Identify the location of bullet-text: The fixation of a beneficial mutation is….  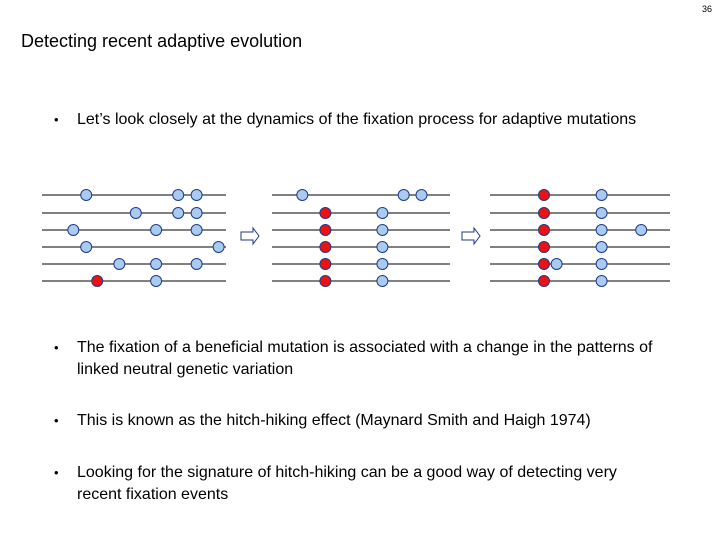
(365, 358).